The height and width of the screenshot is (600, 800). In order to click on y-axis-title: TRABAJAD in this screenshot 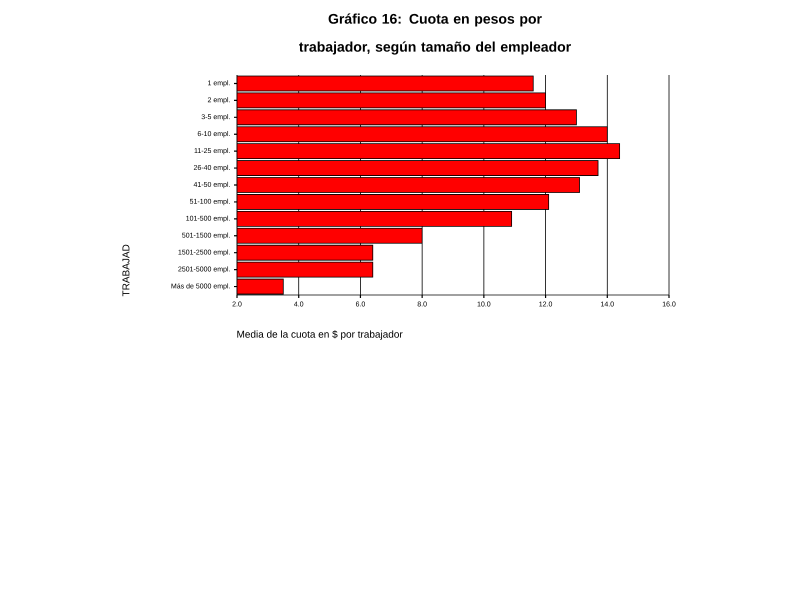, I will do `click(126, 270)`.